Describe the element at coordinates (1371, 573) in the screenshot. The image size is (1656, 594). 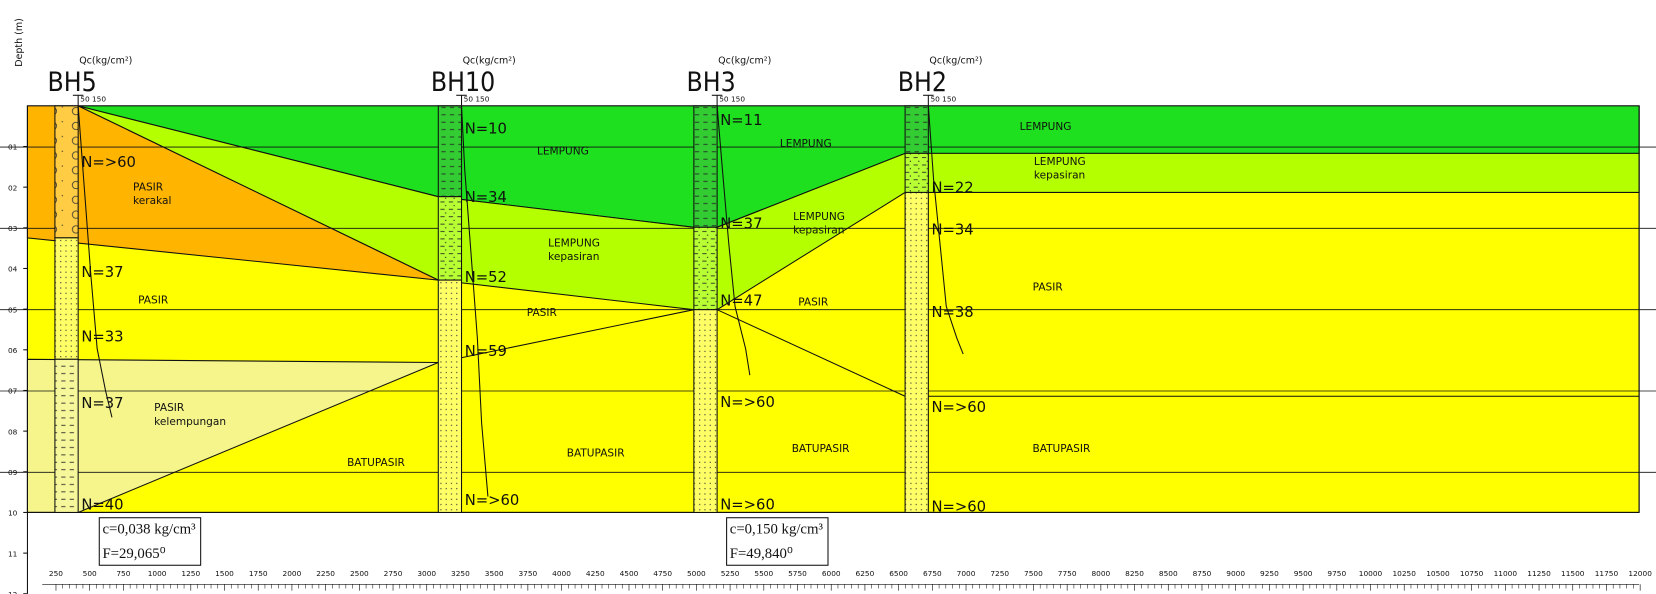
I see `x-tick-label: 10000` at that location.